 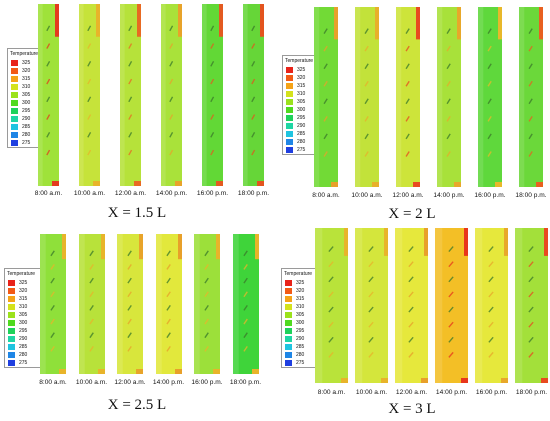 What do you see at coordinates (301, 110) in the screenshot?
I see `legend-value: 300` at bounding box center [301, 110].